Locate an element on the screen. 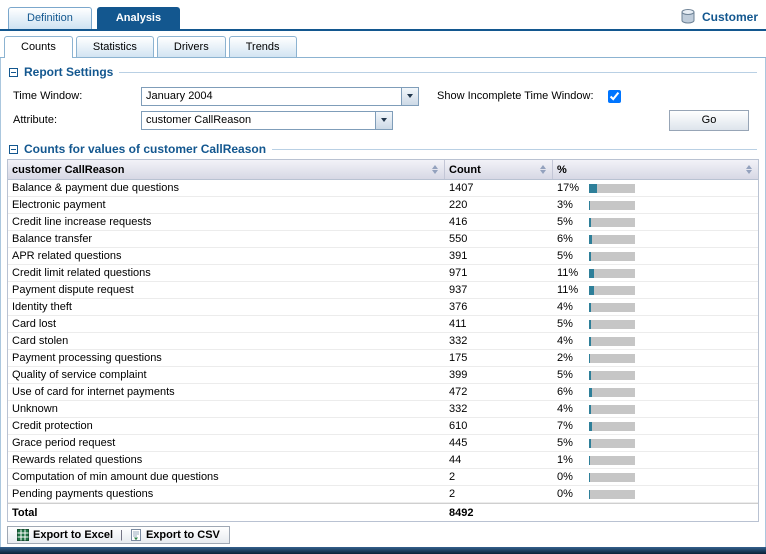 Image resolution: width=766 pixels, height=554 pixels. table-row: Unknown 332 4% is located at coordinates (383, 409).